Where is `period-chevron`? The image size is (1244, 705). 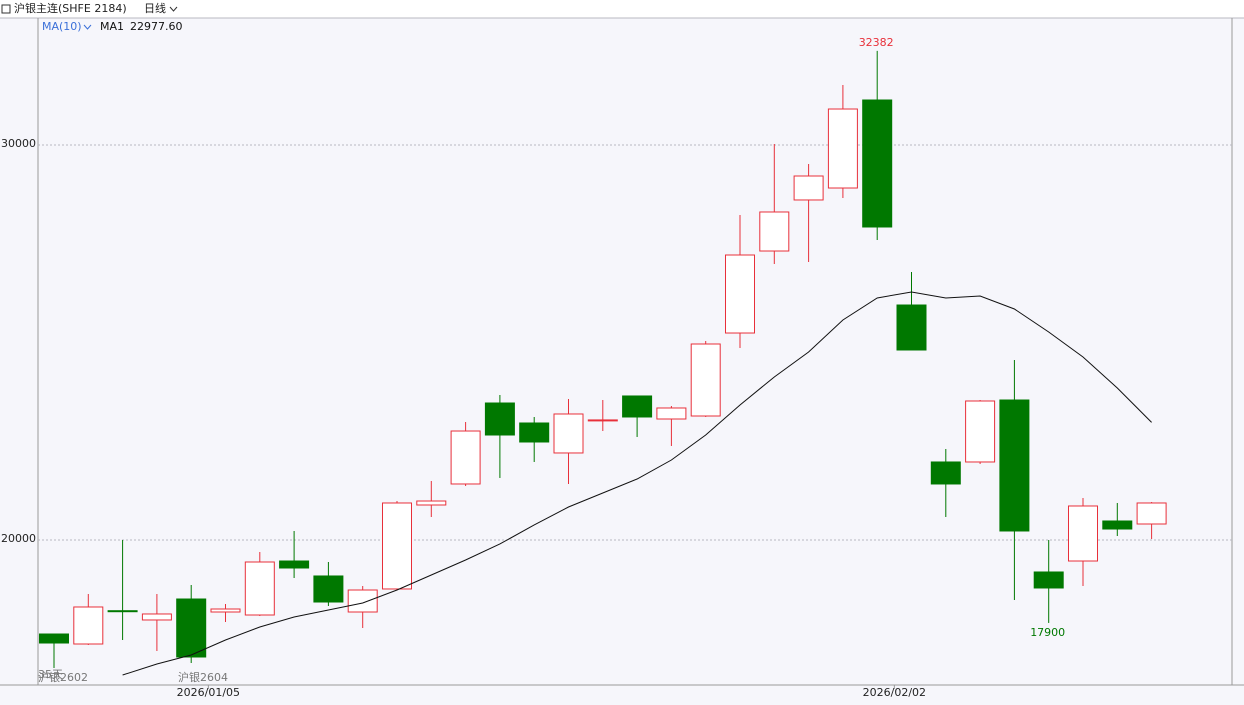
period-chevron is located at coordinates (173, 9).